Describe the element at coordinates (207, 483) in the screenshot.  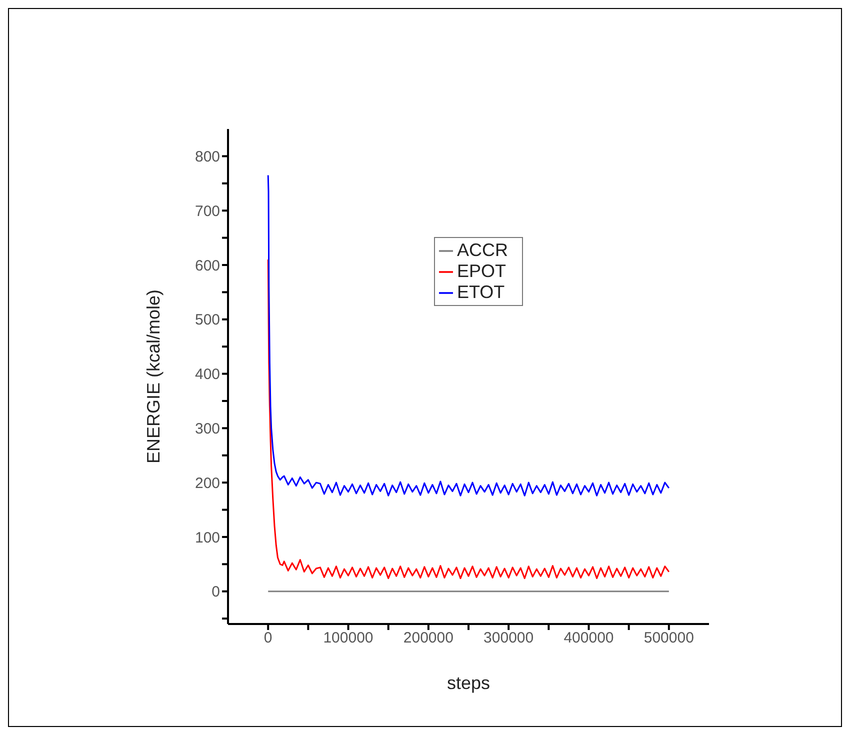
I see `y-tick-label: 200` at that location.